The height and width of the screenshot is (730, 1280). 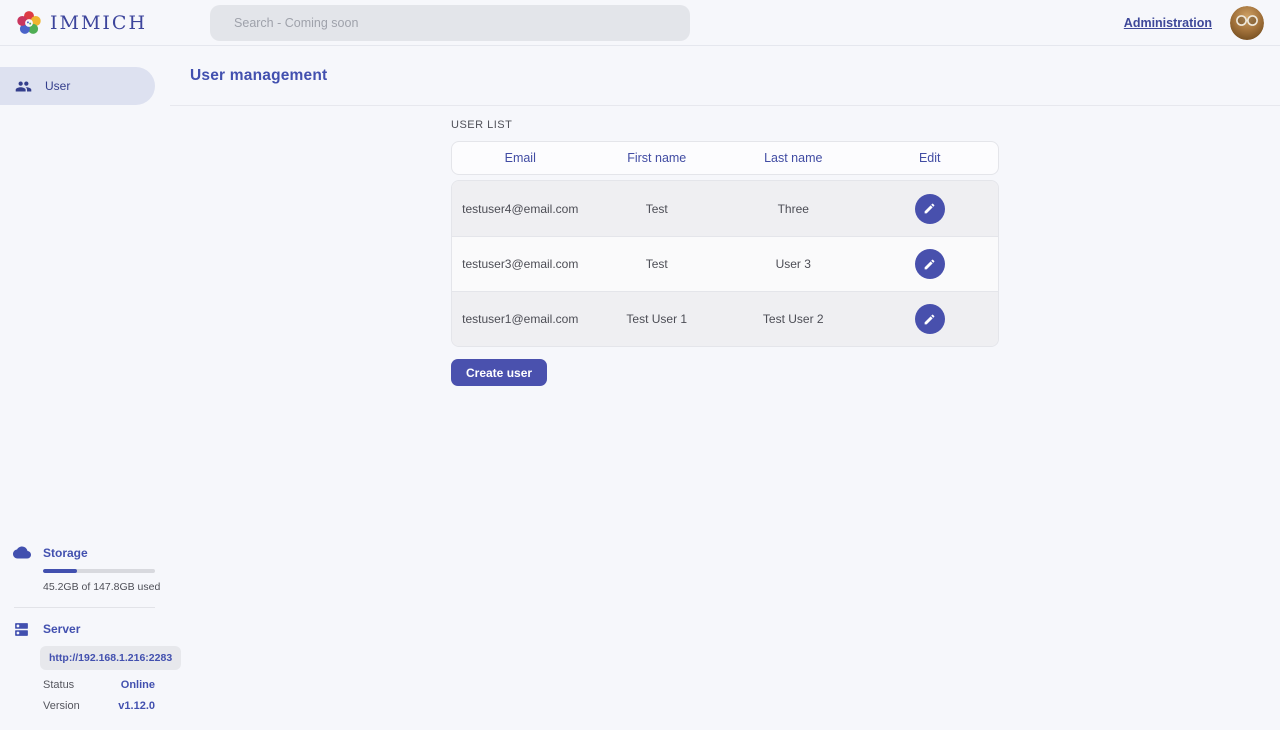 What do you see at coordinates (520, 264) in the screenshot?
I see `cell-email: testuser3@email.com` at bounding box center [520, 264].